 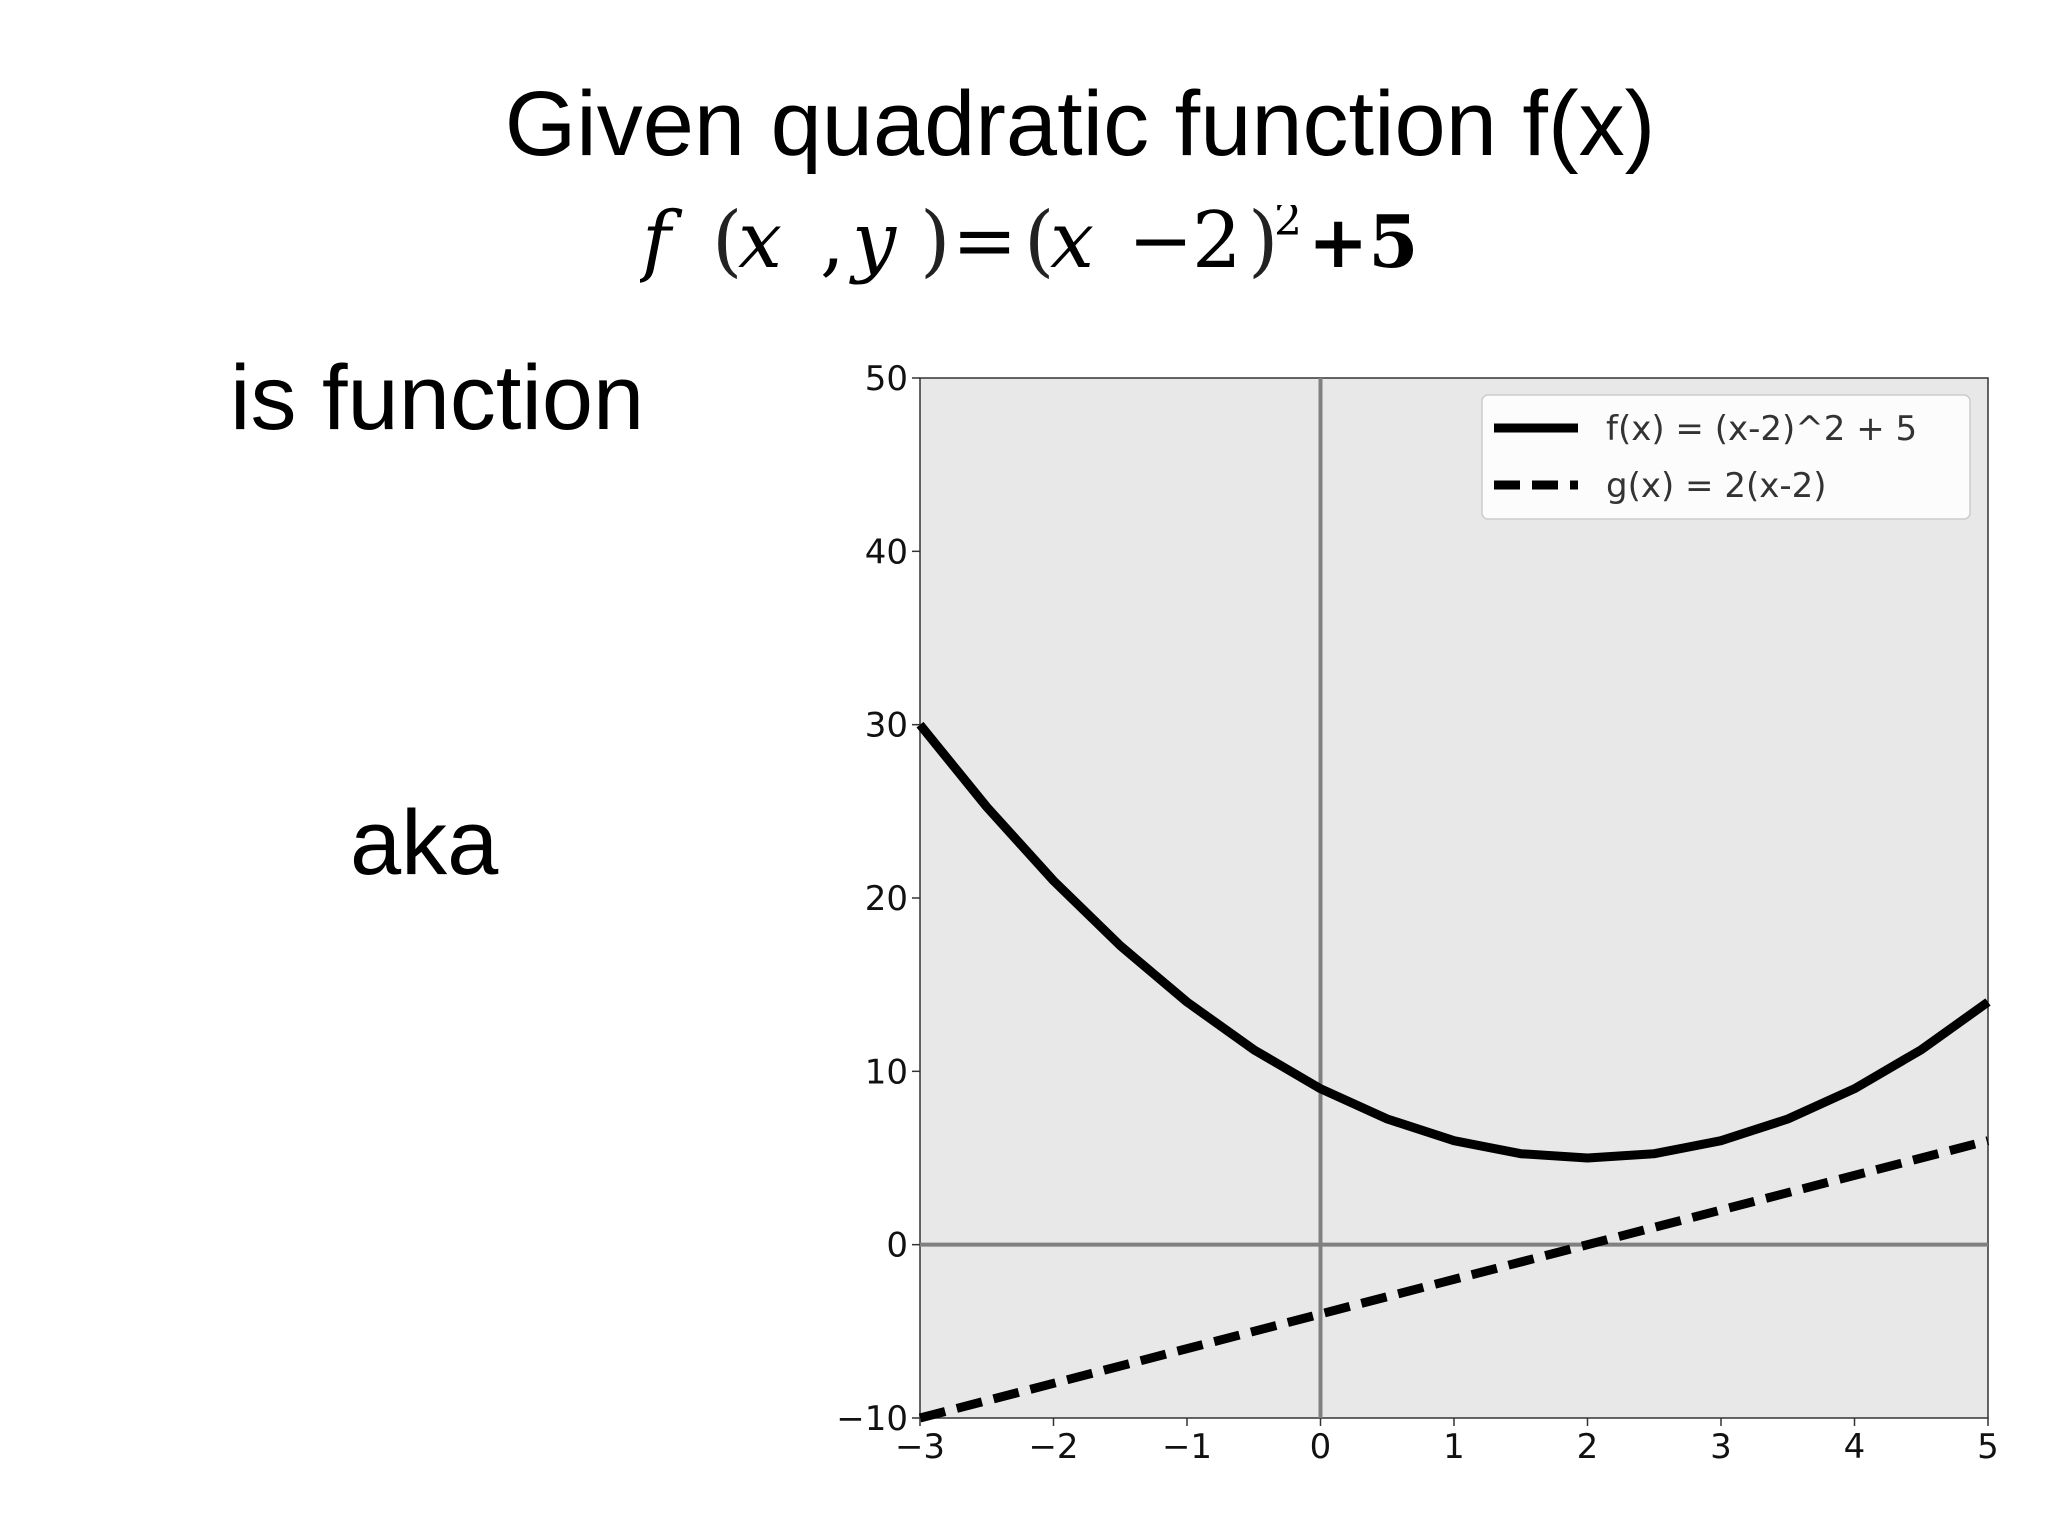 What do you see at coordinates (1160, 245) in the screenshot?
I see `eq-minus: −` at bounding box center [1160, 245].